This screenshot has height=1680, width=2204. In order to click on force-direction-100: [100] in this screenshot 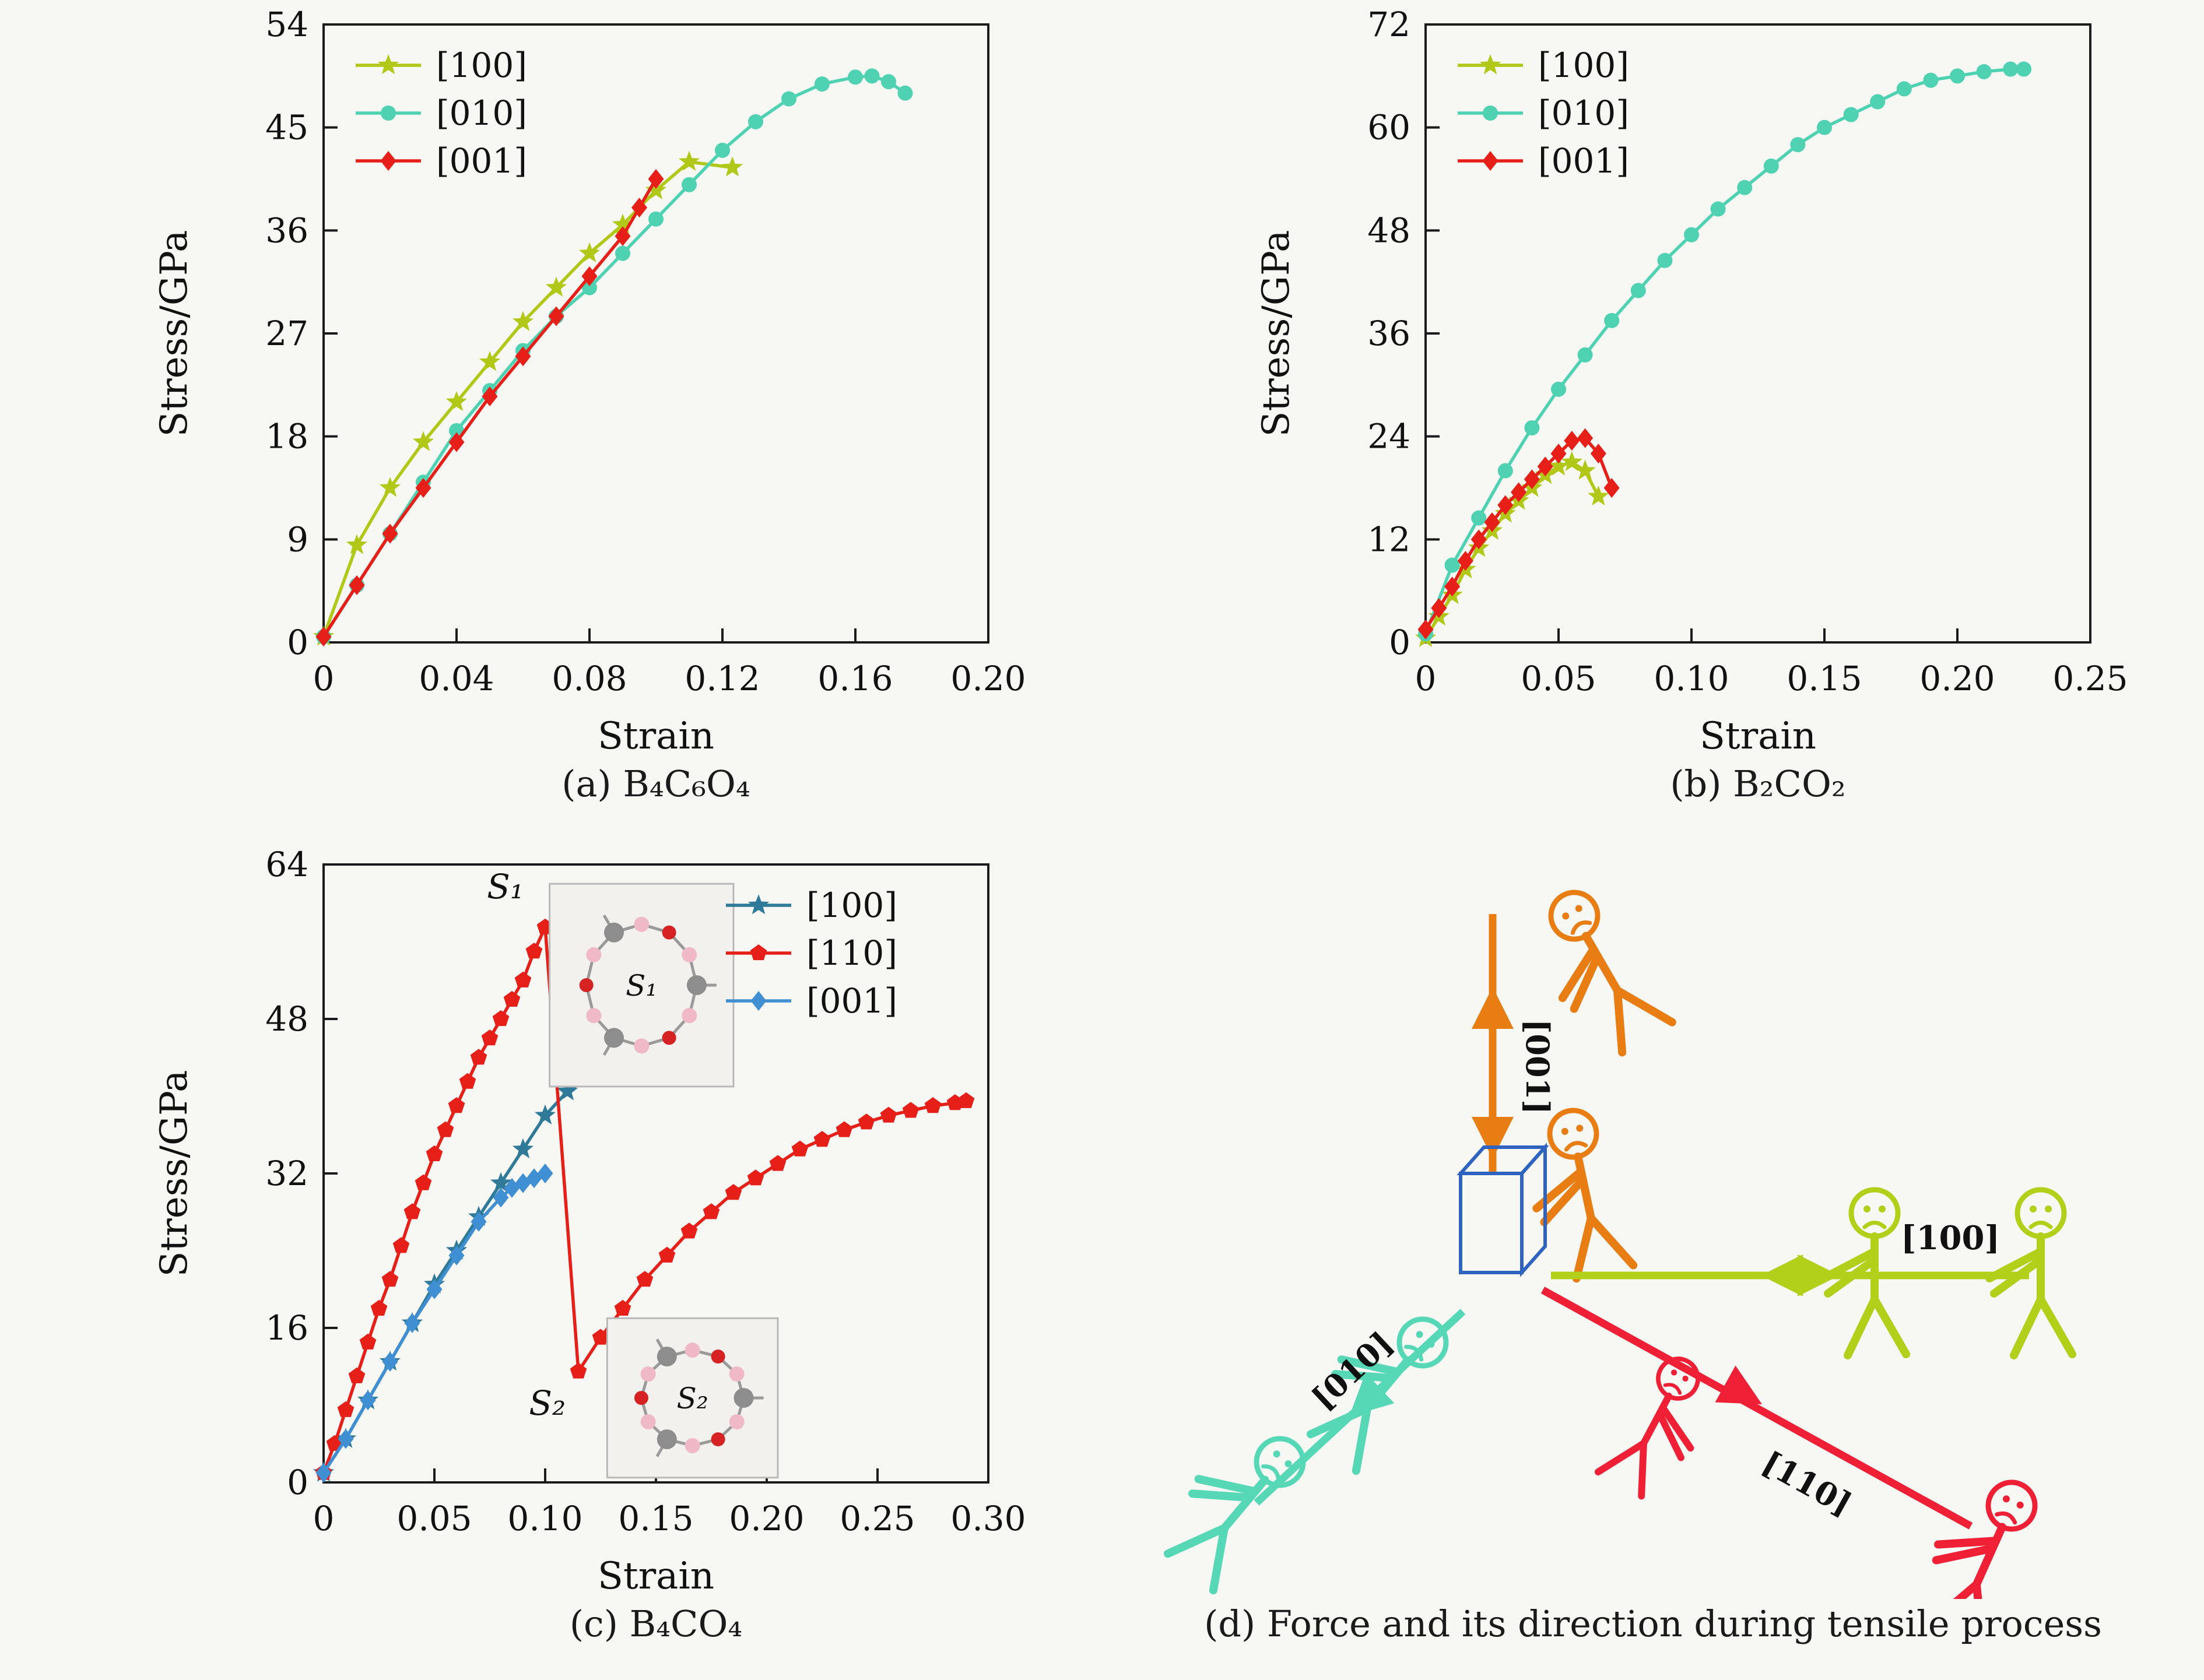, I will do `click(1811, 1272)`.